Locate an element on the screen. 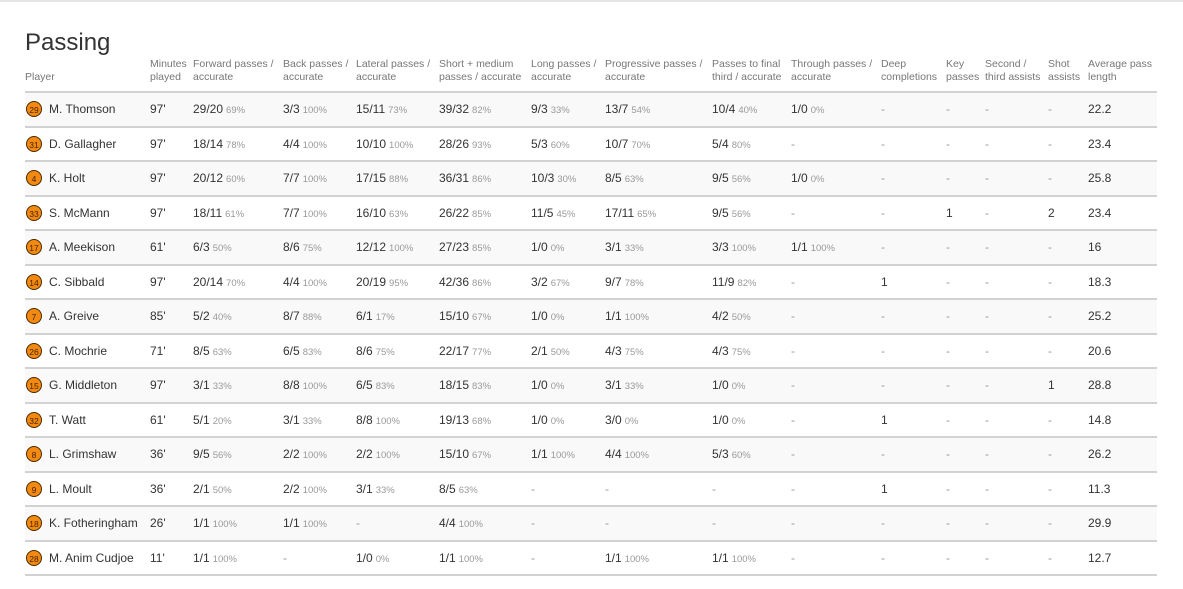 This screenshot has width=1183, height=589. value: 8/6 is located at coordinates (291, 247).